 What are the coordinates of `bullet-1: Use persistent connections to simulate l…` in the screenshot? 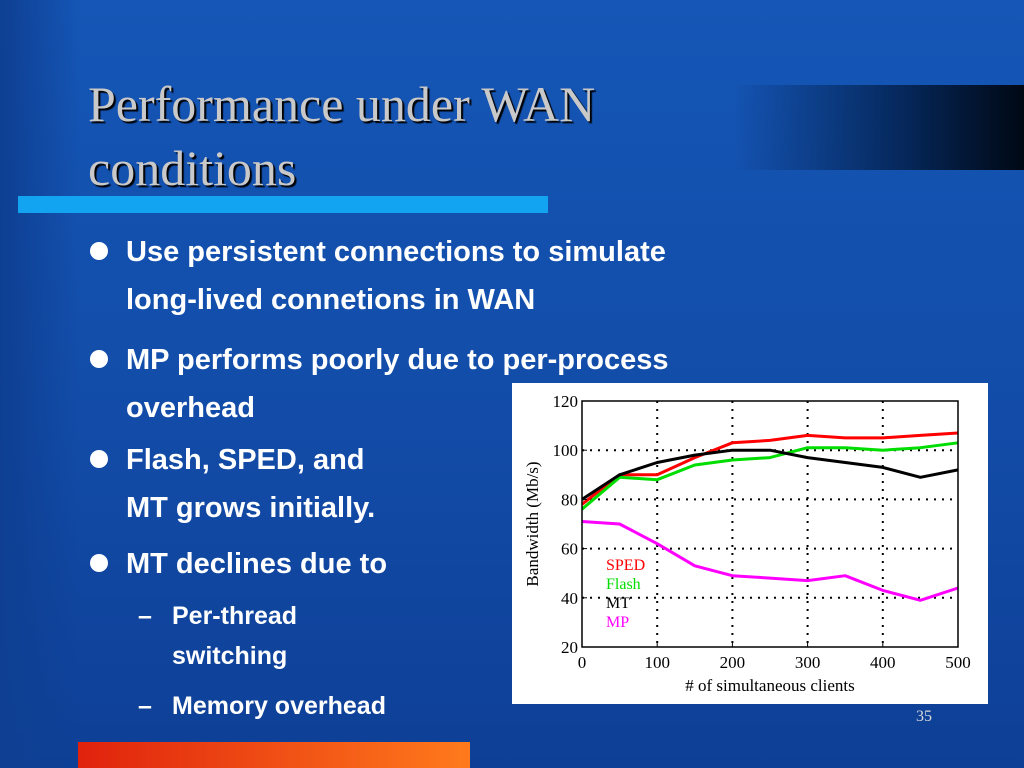 It's located at (378, 276).